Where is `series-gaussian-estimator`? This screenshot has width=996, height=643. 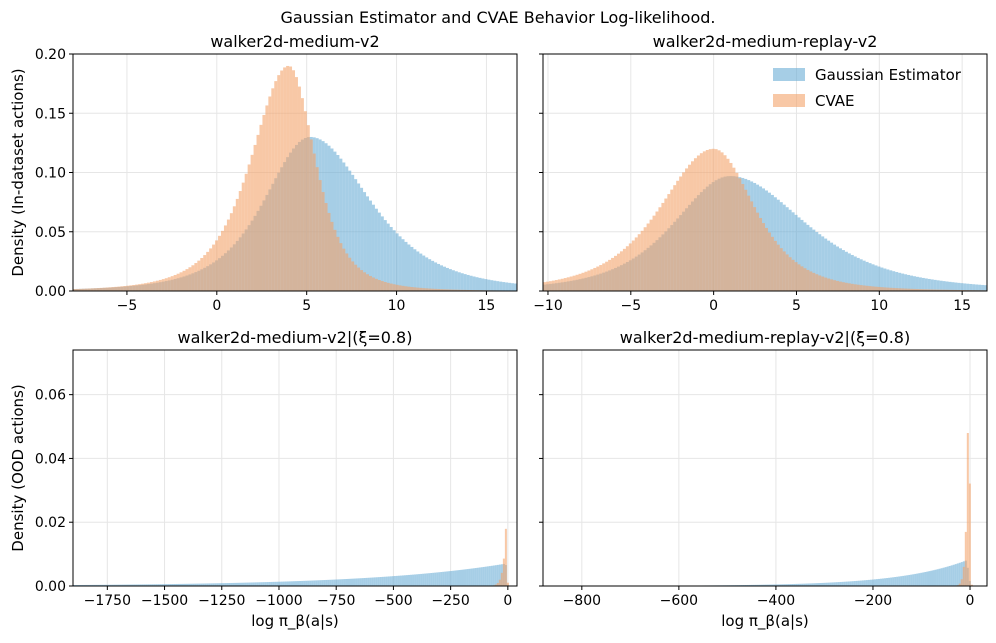 series-gaussian-estimator is located at coordinates (291, 574).